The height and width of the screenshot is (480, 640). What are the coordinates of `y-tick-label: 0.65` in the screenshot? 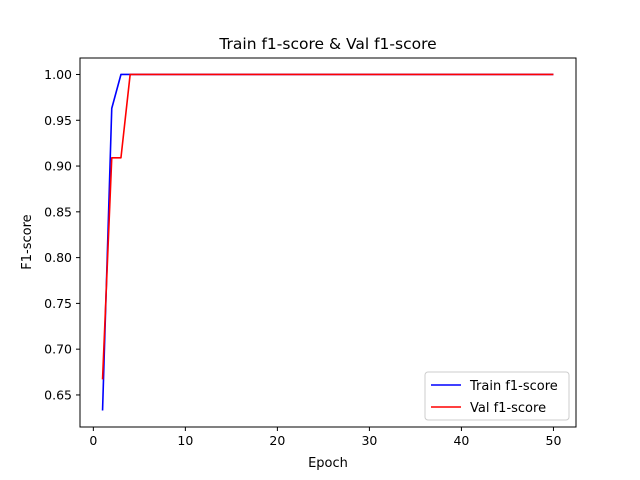 It's located at (58, 394).